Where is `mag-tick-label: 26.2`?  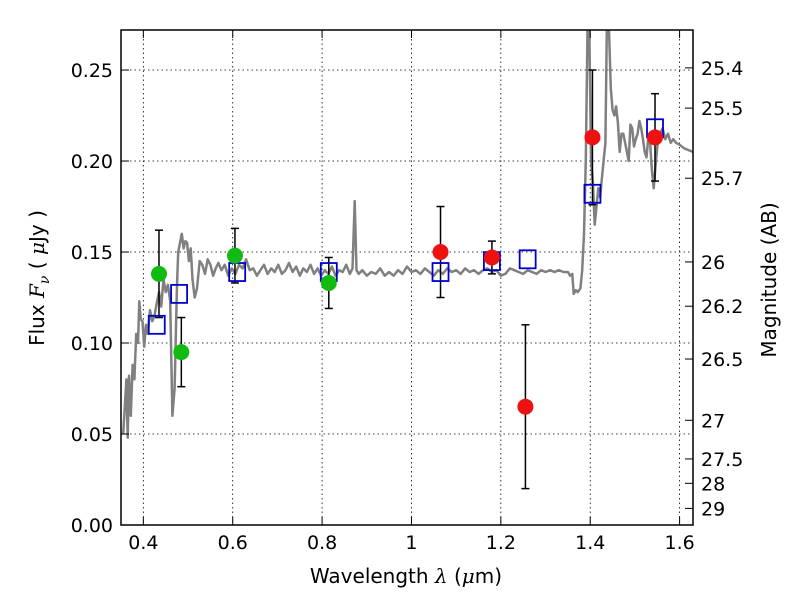 mag-tick-label: 26.2 is located at coordinates (722, 307).